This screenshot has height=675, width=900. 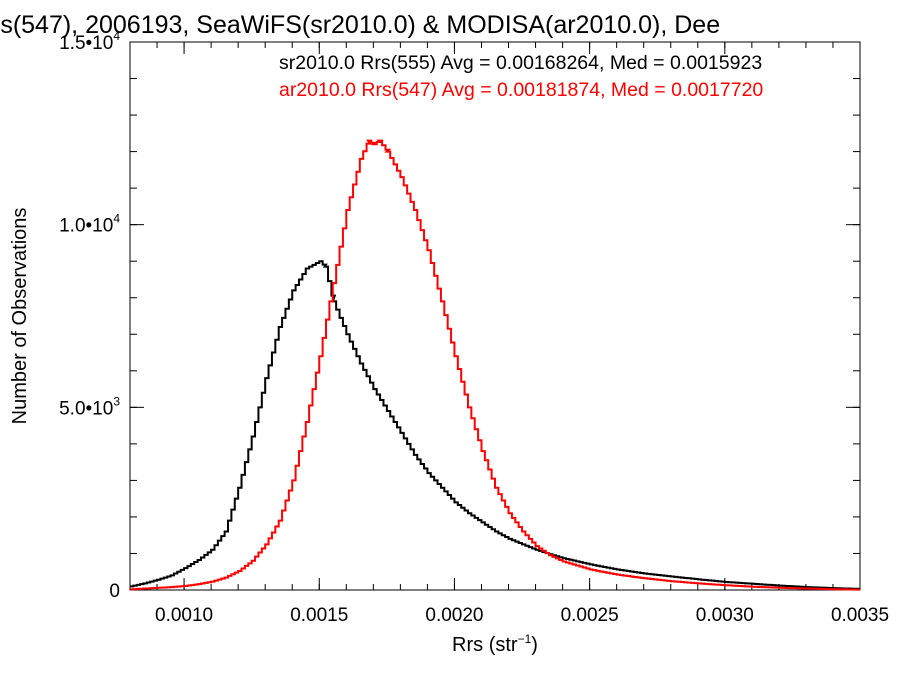 What do you see at coordinates (860, 615) in the screenshot?
I see `x-tick-label: 0.0035` at bounding box center [860, 615].